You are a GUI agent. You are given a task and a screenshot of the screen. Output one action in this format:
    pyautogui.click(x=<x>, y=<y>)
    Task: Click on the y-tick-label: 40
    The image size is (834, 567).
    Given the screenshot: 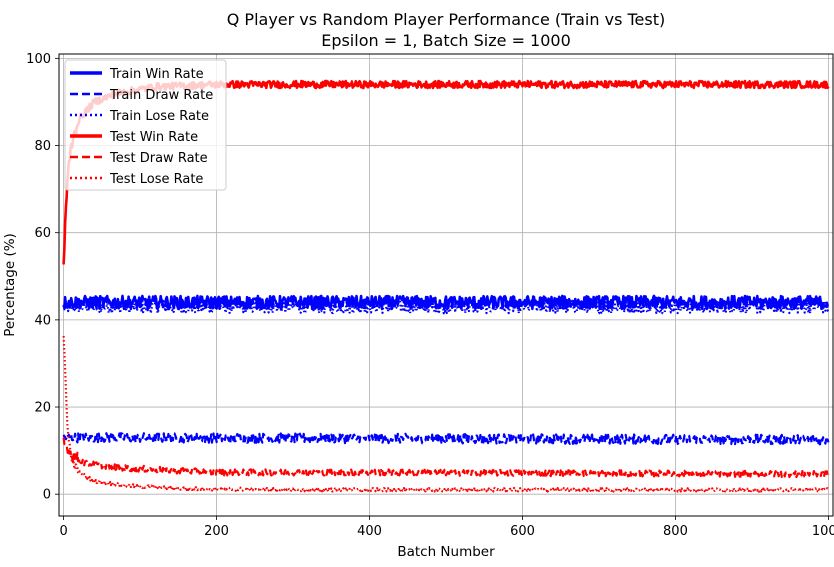 What is the action you would take?
    pyautogui.click(x=42, y=320)
    